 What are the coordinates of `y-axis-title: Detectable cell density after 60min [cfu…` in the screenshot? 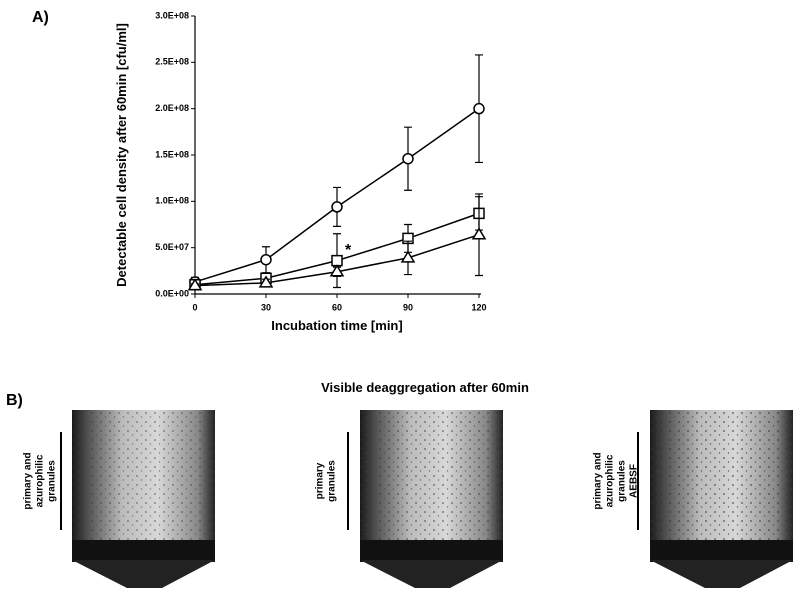 It's located at (121, 155).